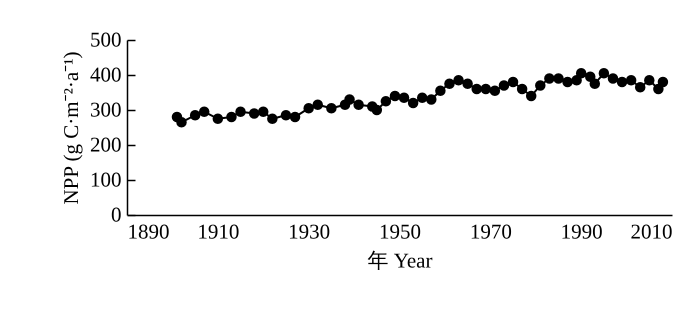 This screenshot has width=700, height=333. What do you see at coordinates (116, 214) in the screenshot?
I see `y-tick-label: 0` at bounding box center [116, 214].